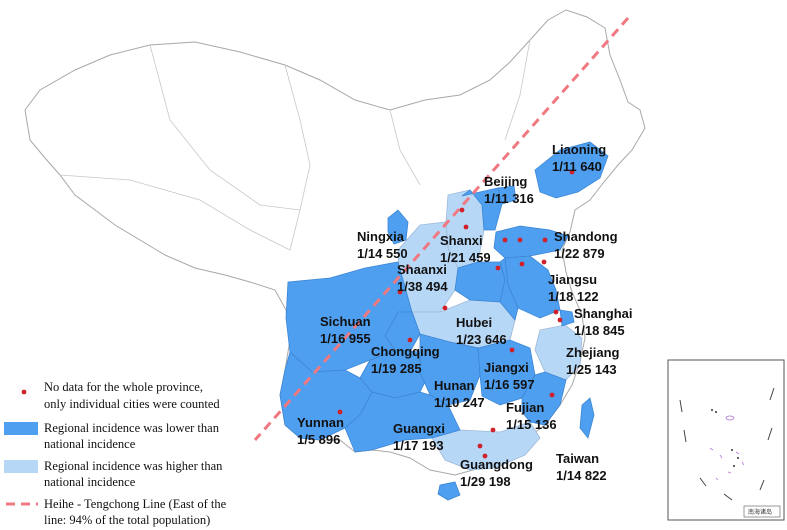 The image size is (787, 530). I want to click on province-name-shanxi: Shanxi, so click(461, 240).